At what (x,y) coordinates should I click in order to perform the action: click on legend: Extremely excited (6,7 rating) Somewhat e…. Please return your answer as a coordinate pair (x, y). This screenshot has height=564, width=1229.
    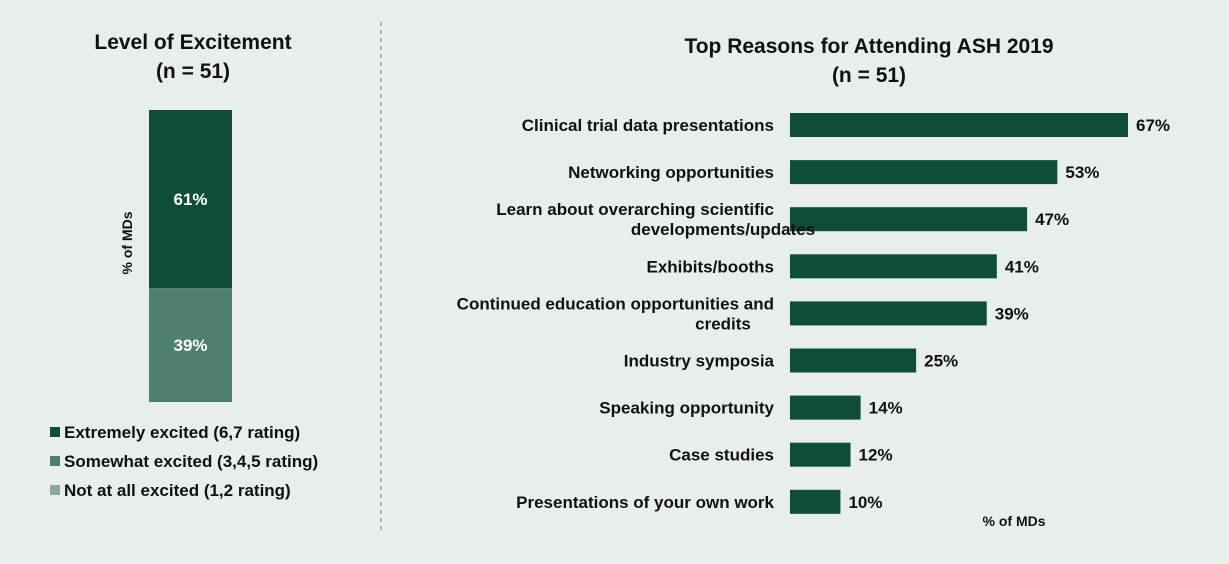
    Looking at the image, I should click on (184, 461).